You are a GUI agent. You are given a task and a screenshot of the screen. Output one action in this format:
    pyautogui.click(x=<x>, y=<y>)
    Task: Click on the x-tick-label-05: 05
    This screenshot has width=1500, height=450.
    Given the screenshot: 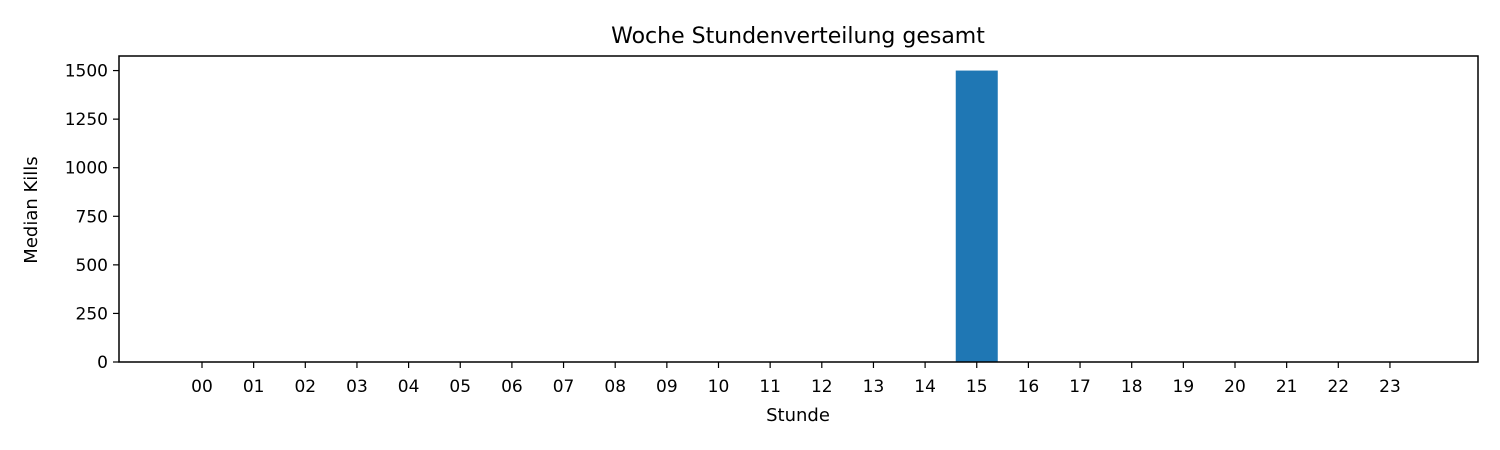 What is the action you would take?
    pyautogui.click(x=460, y=387)
    